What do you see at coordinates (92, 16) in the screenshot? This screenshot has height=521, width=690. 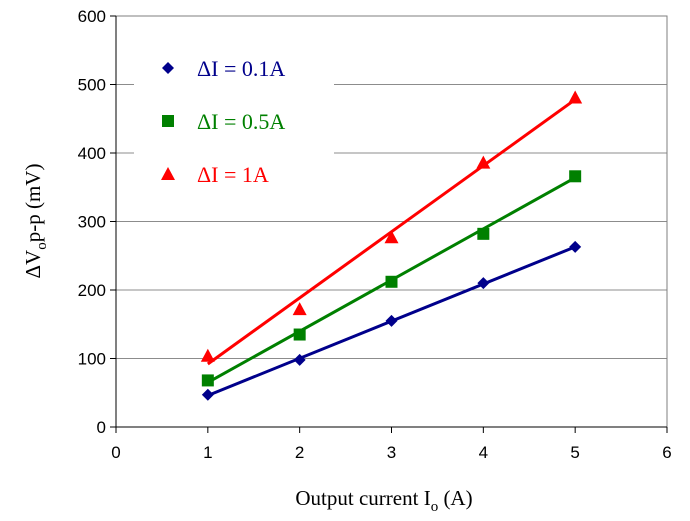 I see `y-tick-label: 600` at bounding box center [92, 16].